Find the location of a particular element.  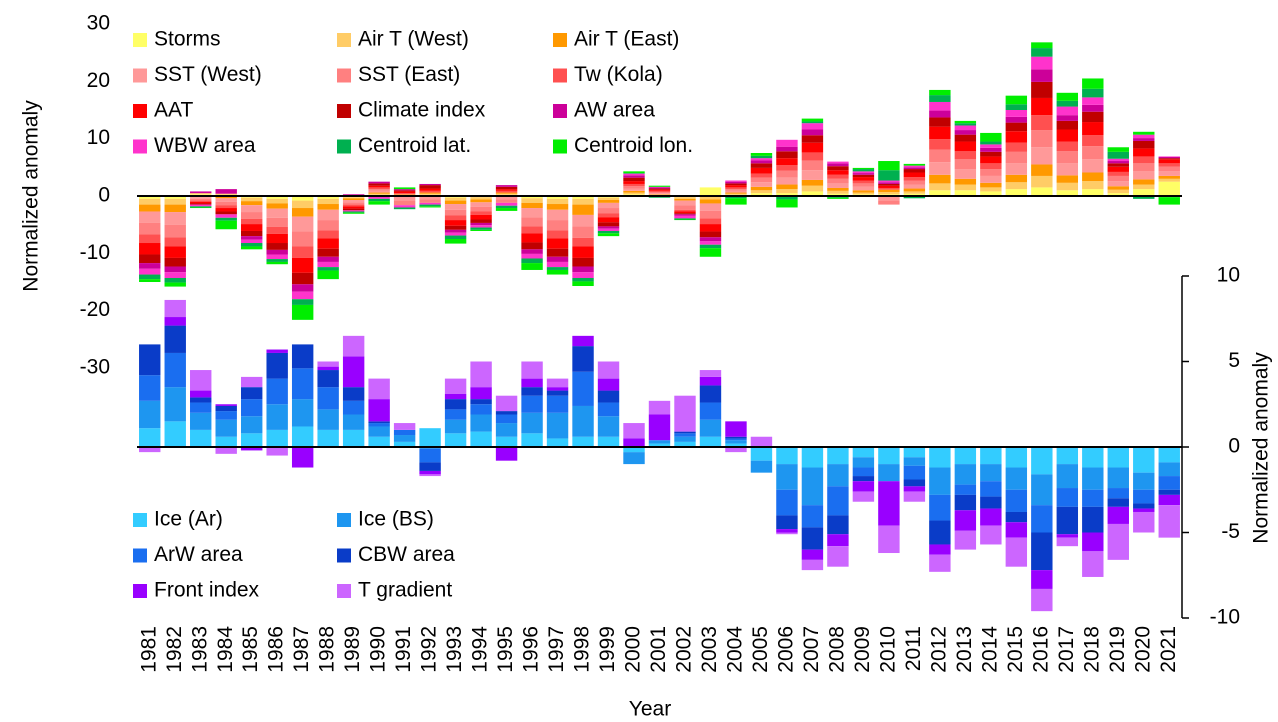

legend-label: Centroid lon. is located at coordinates (633, 145).